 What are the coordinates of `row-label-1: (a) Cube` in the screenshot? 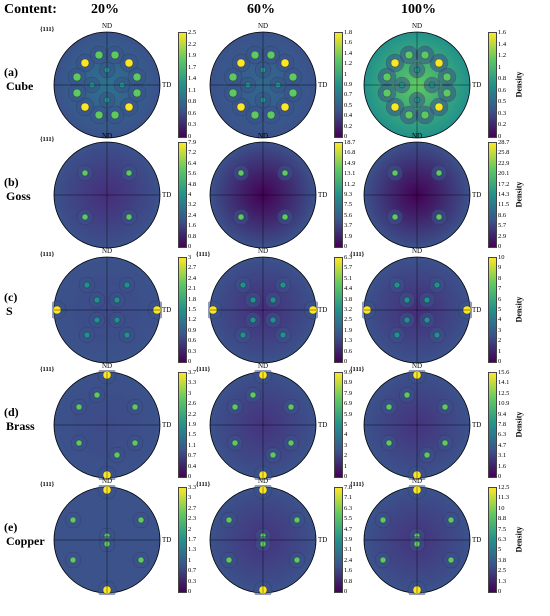 It's located at (18, 79).